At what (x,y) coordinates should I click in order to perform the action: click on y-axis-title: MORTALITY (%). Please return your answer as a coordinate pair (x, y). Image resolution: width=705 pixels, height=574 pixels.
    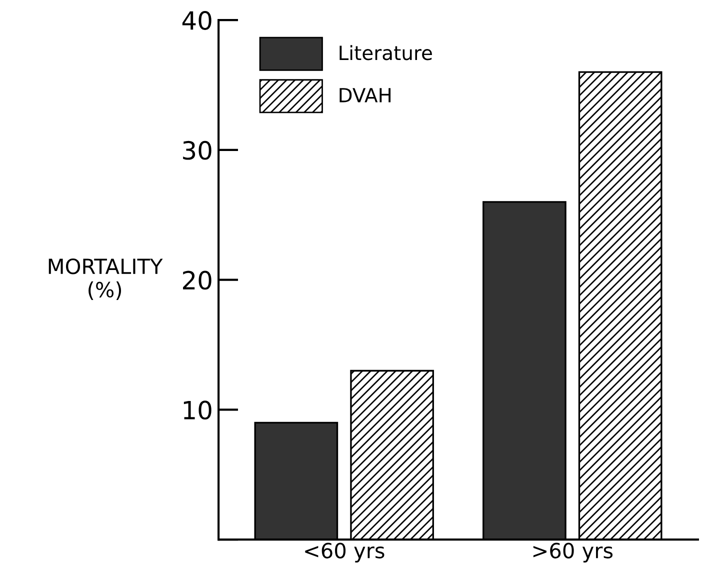
    Looking at the image, I should click on (105, 279).